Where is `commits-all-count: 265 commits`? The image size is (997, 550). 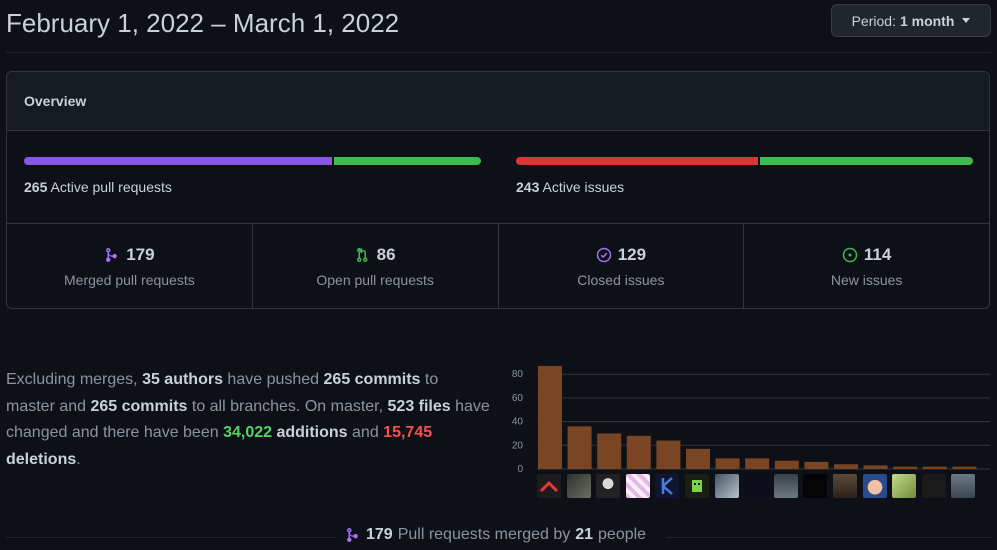
commits-all-count: 265 commits is located at coordinates (139, 406).